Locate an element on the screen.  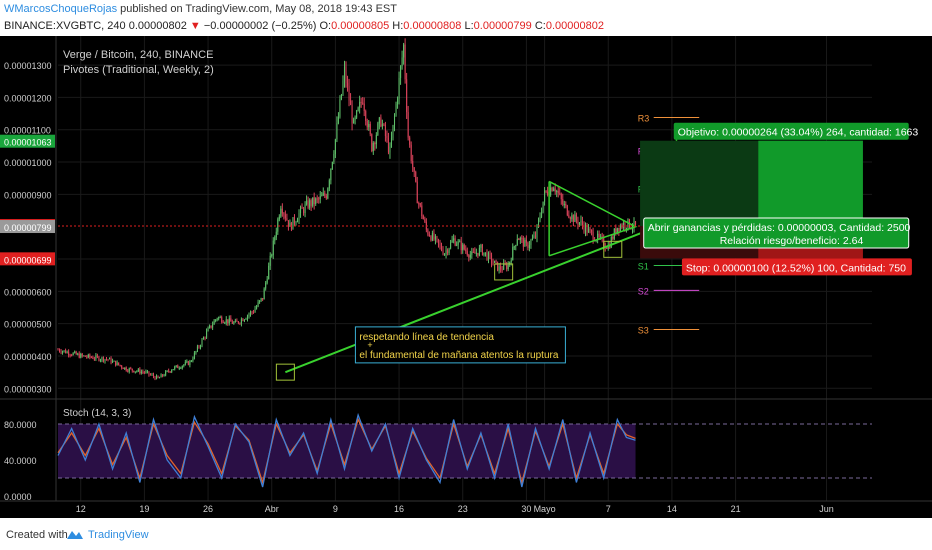
close-label: C: is located at coordinates (540, 26).